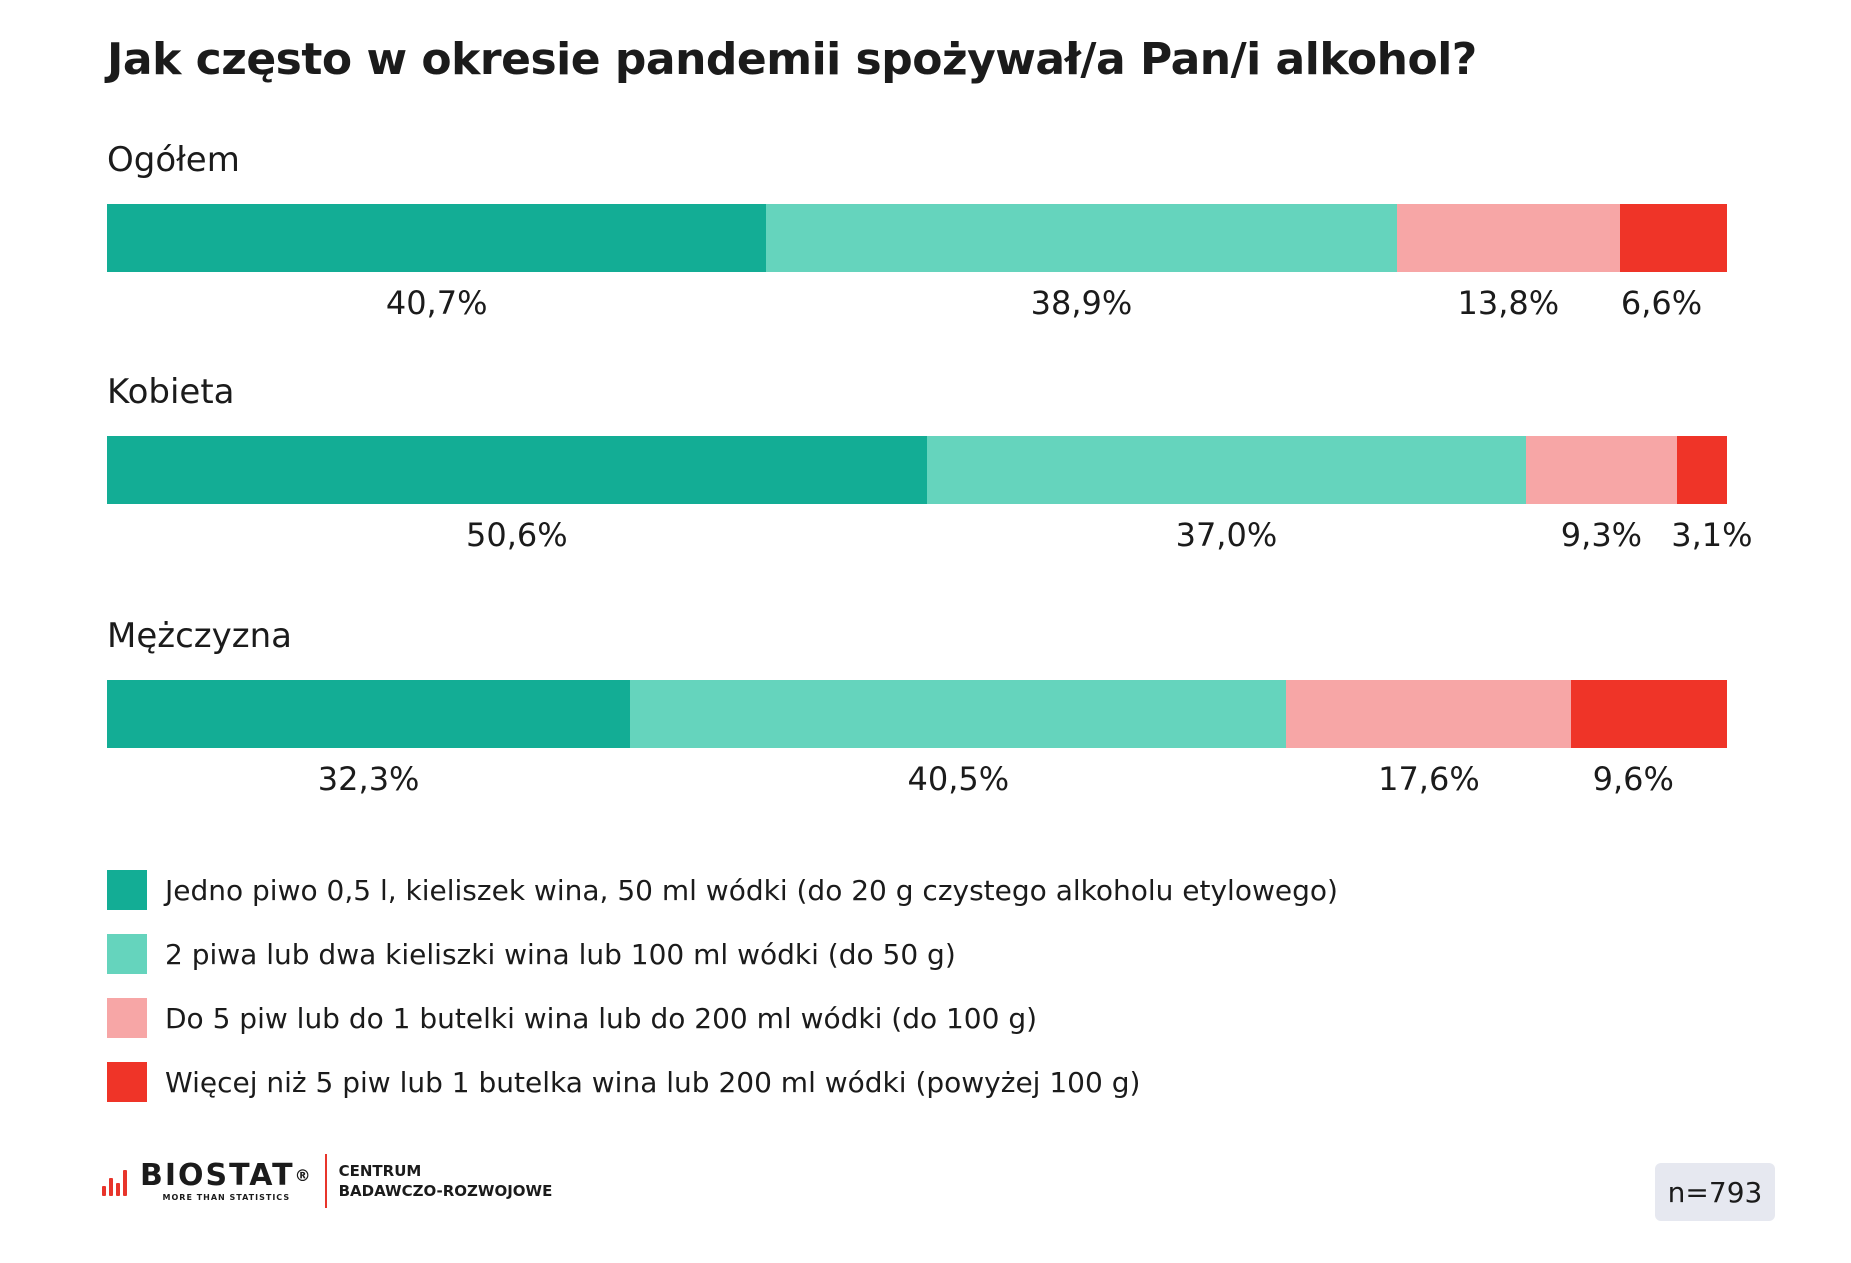  What do you see at coordinates (368, 779) in the screenshot?
I see `value-label: 32,3%` at bounding box center [368, 779].